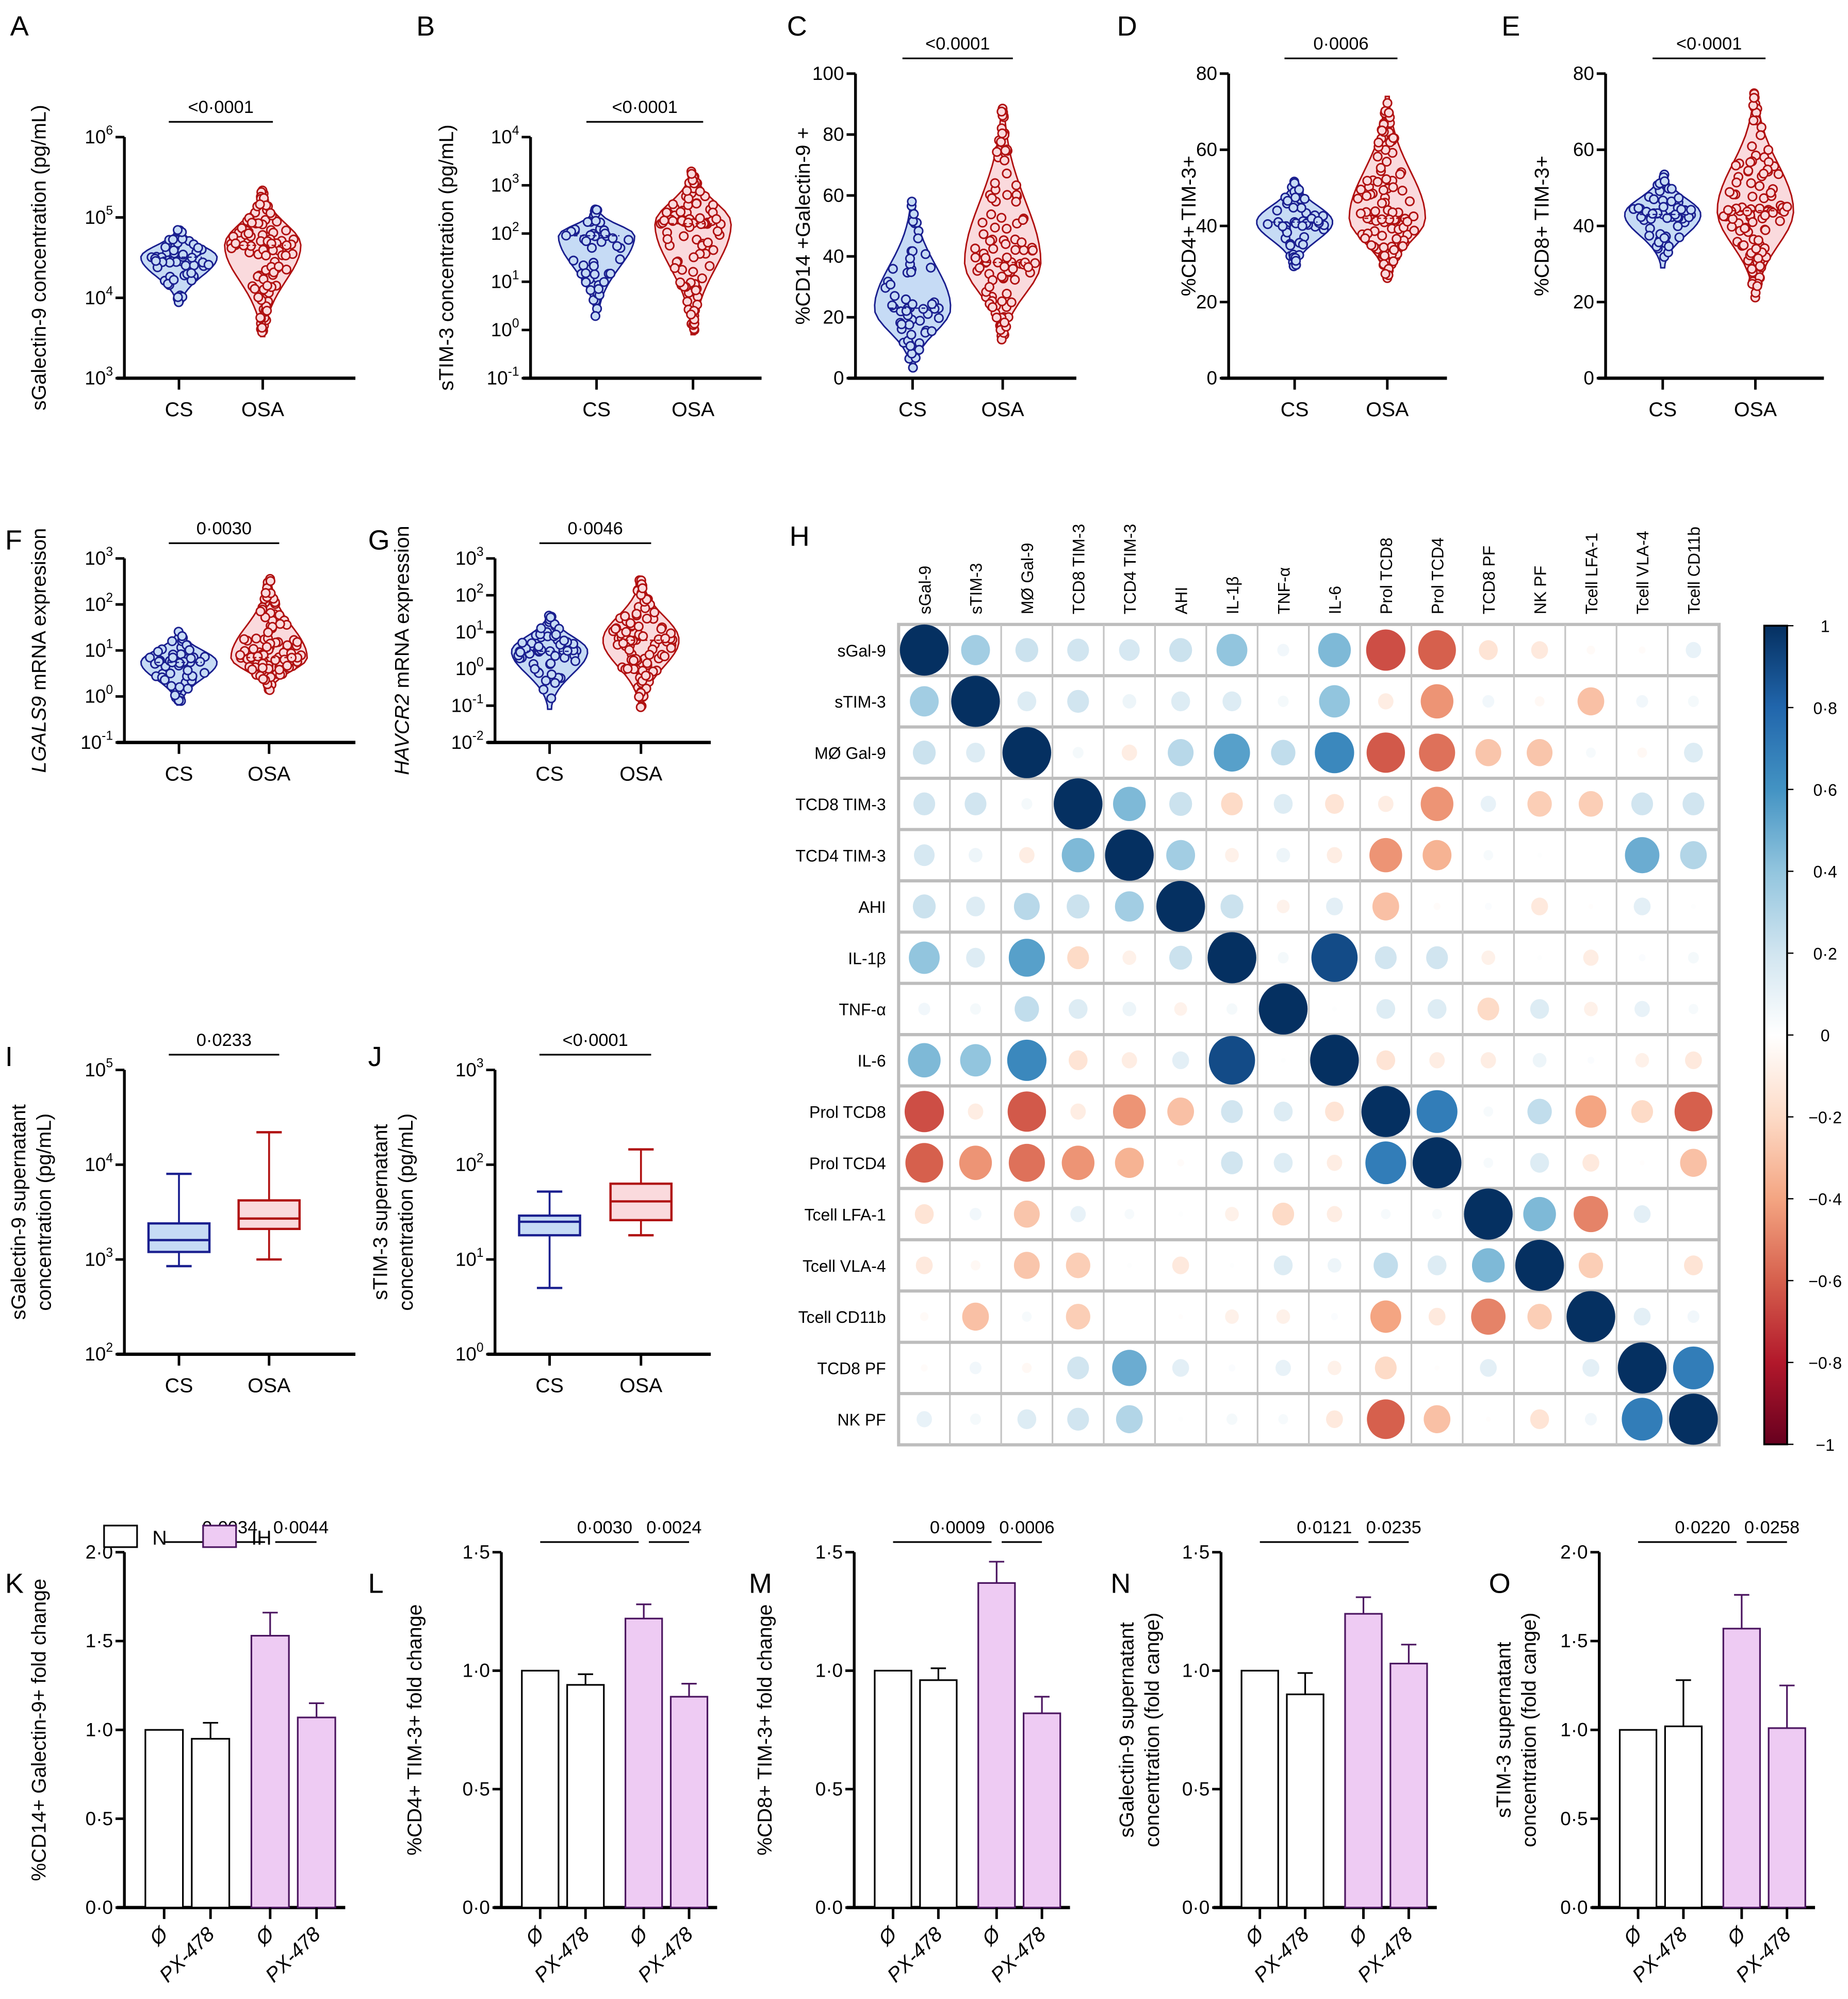  I want to click on panel-letter: O, so click(1500, 1584).